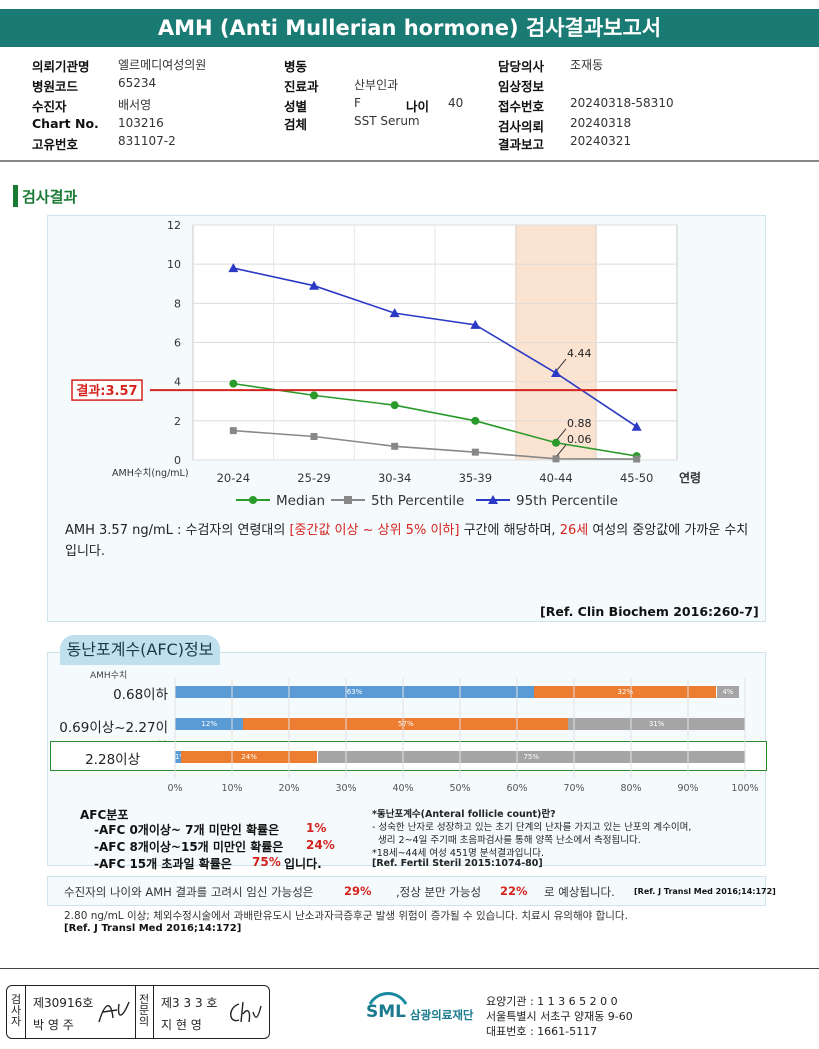 The image size is (819, 1049). Describe the element at coordinates (574, 788) in the screenshot. I see `afc-x-tick: 70%` at that location.